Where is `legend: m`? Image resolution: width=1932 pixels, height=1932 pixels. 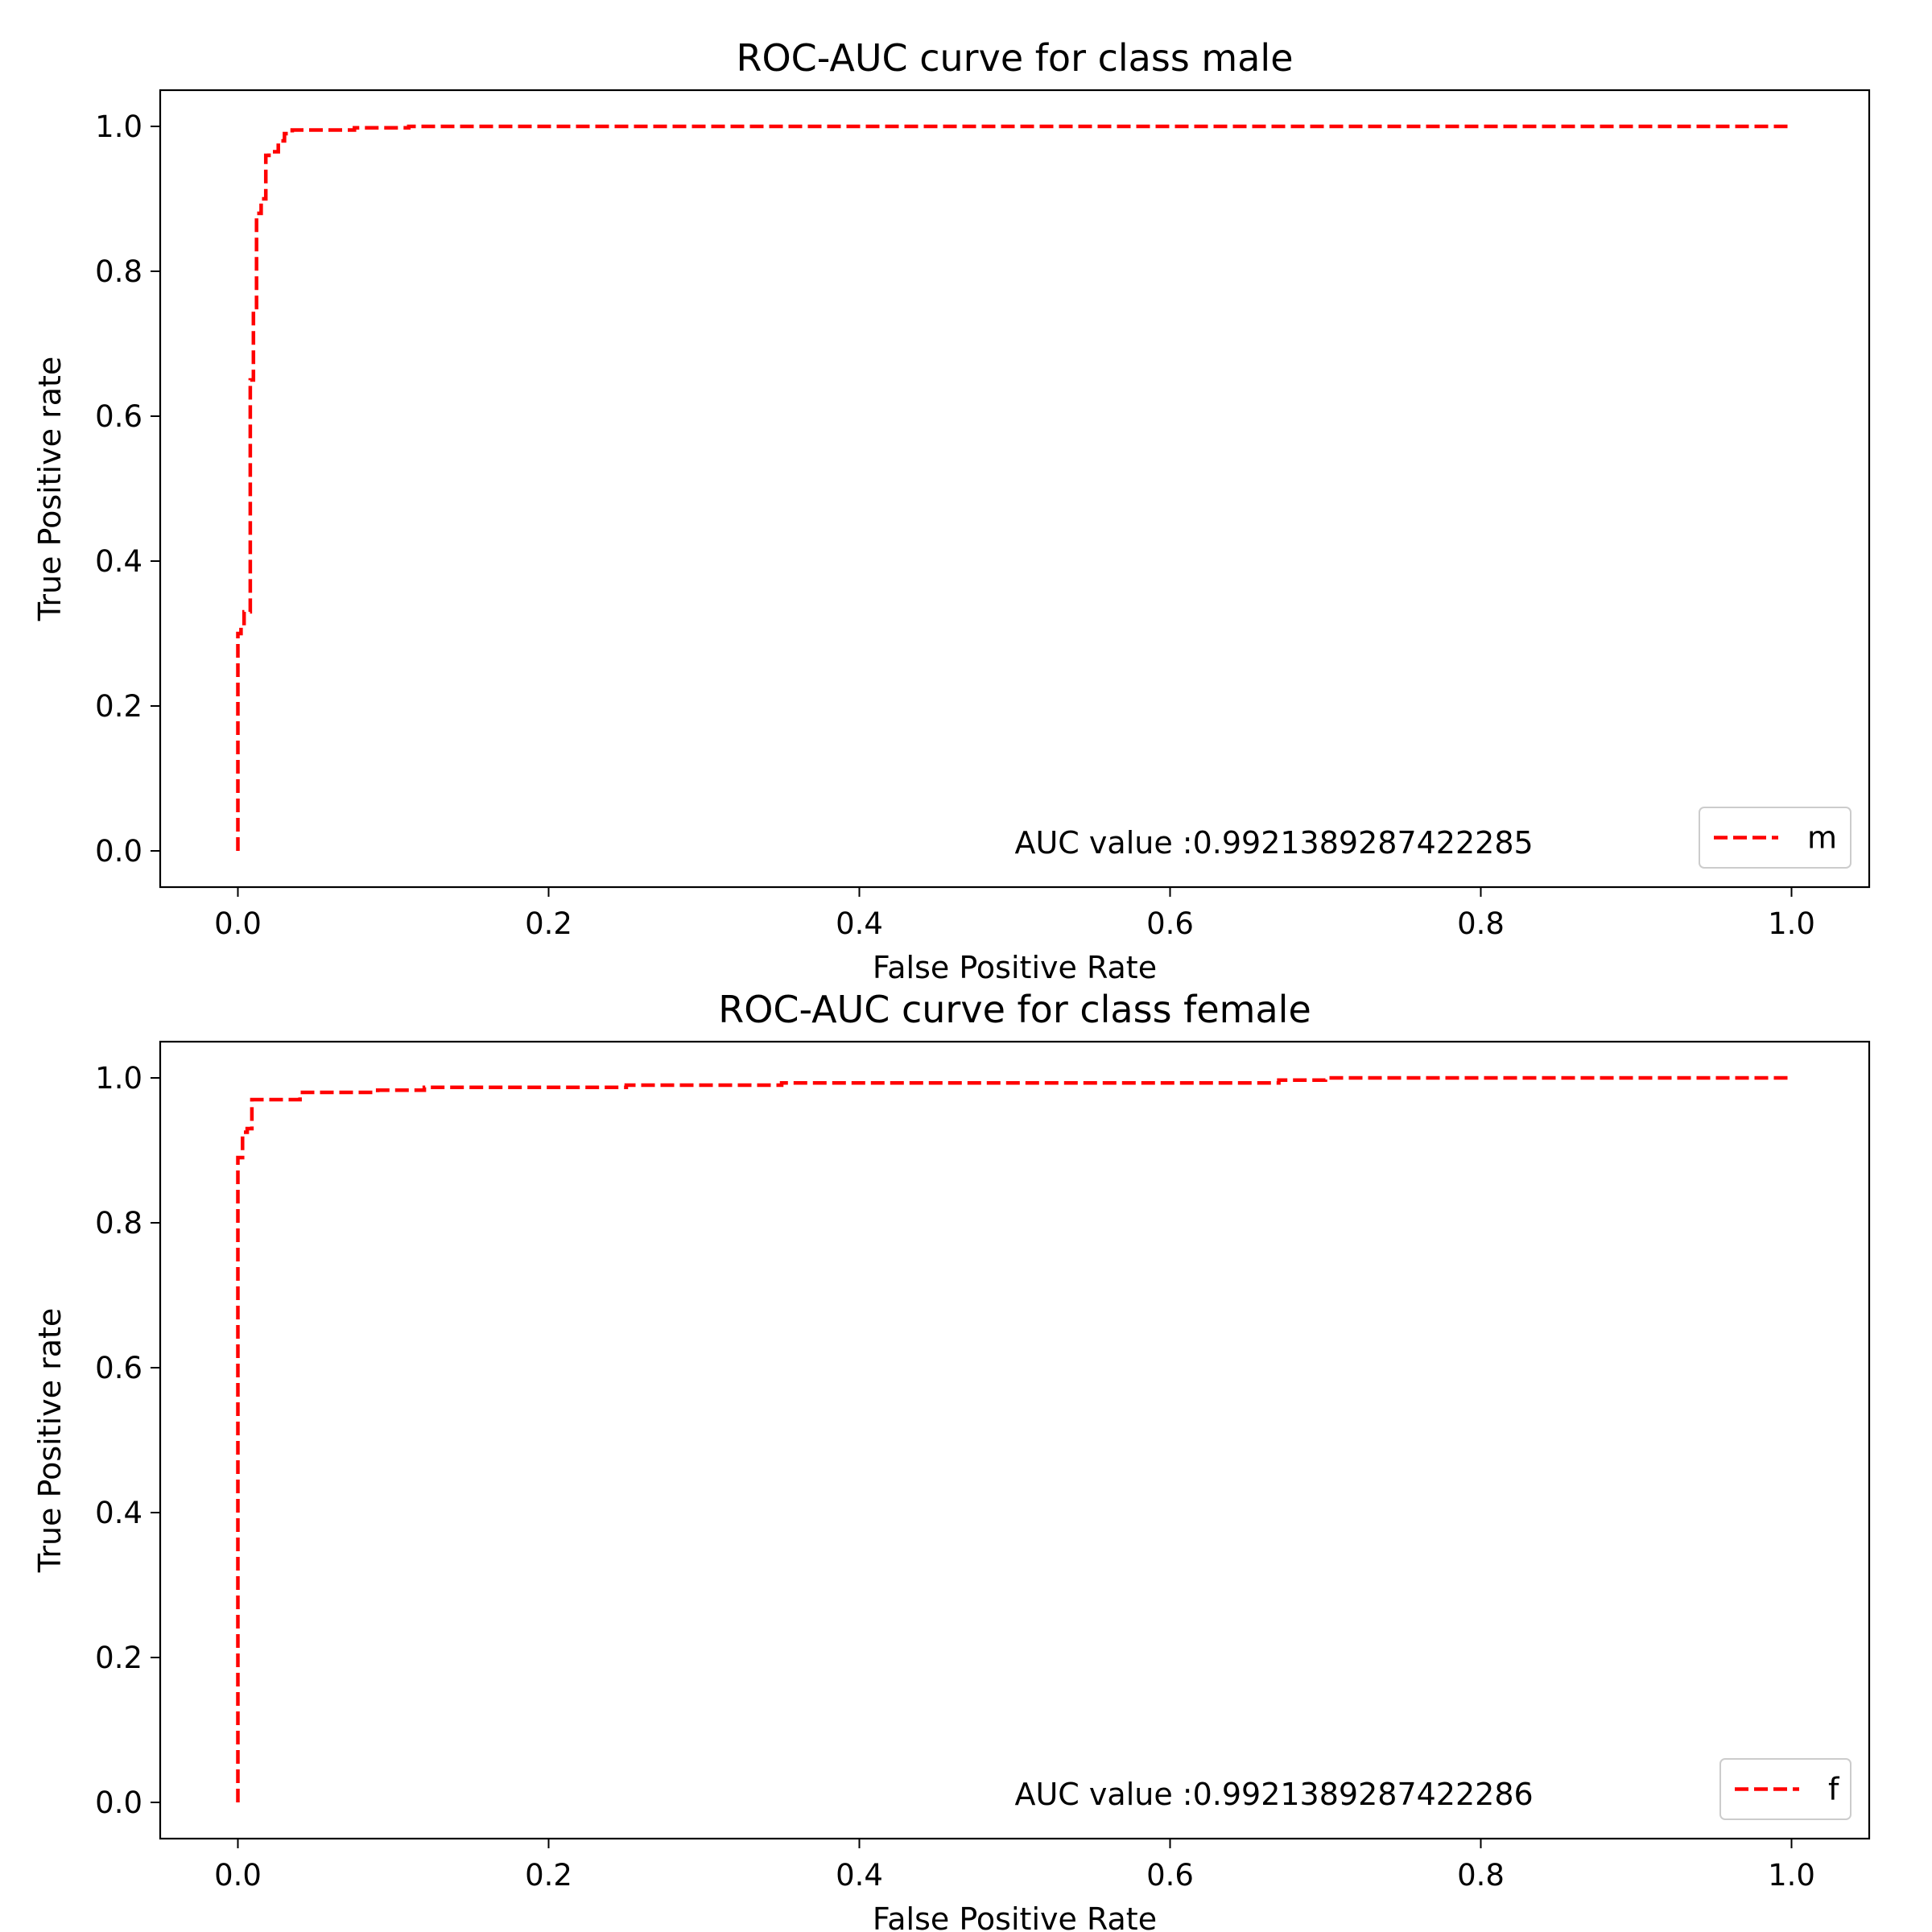 legend: m is located at coordinates (1775, 838).